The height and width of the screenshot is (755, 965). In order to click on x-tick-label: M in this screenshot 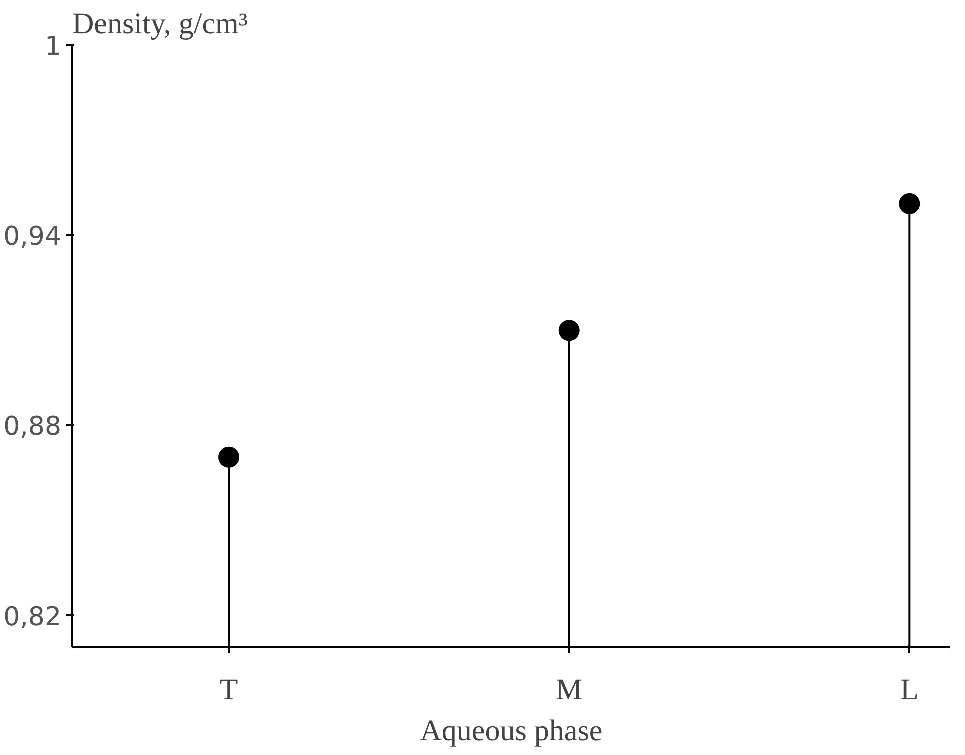, I will do `click(569, 690)`.